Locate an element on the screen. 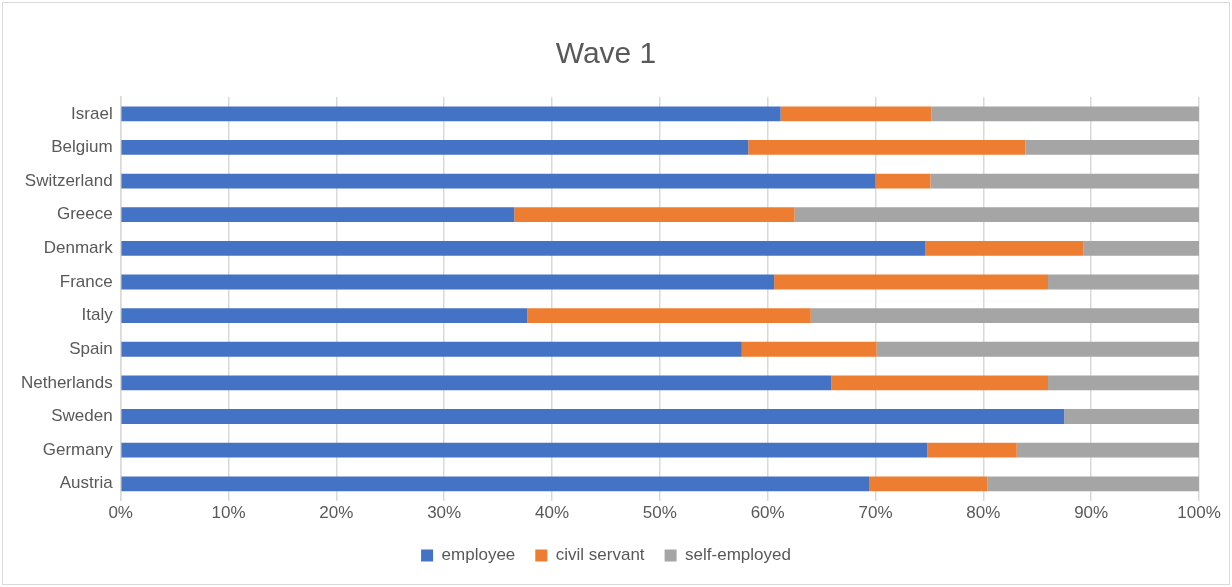 The image size is (1232, 587). x-tick-label: 50% is located at coordinates (659, 513).